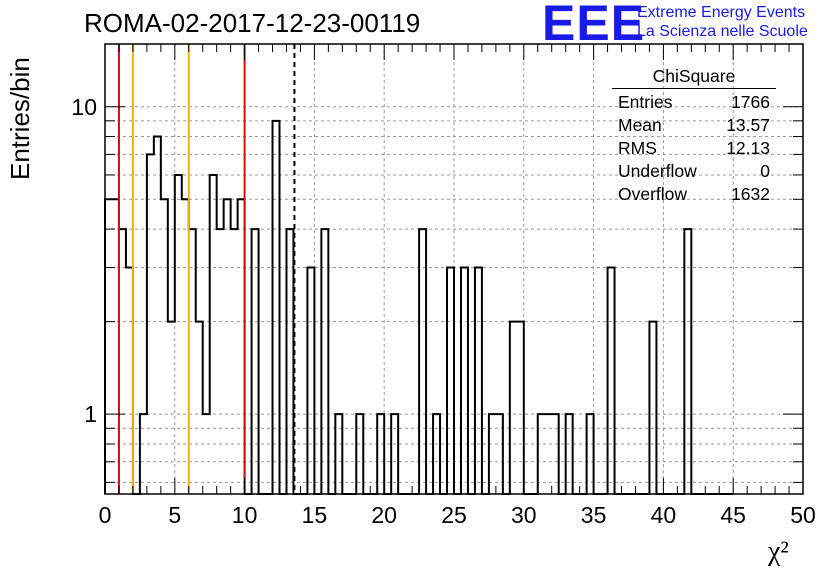 The width and height of the screenshot is (836, 572). I want to click on stats-row-underflow: Underflow 0, so click(694, 171).